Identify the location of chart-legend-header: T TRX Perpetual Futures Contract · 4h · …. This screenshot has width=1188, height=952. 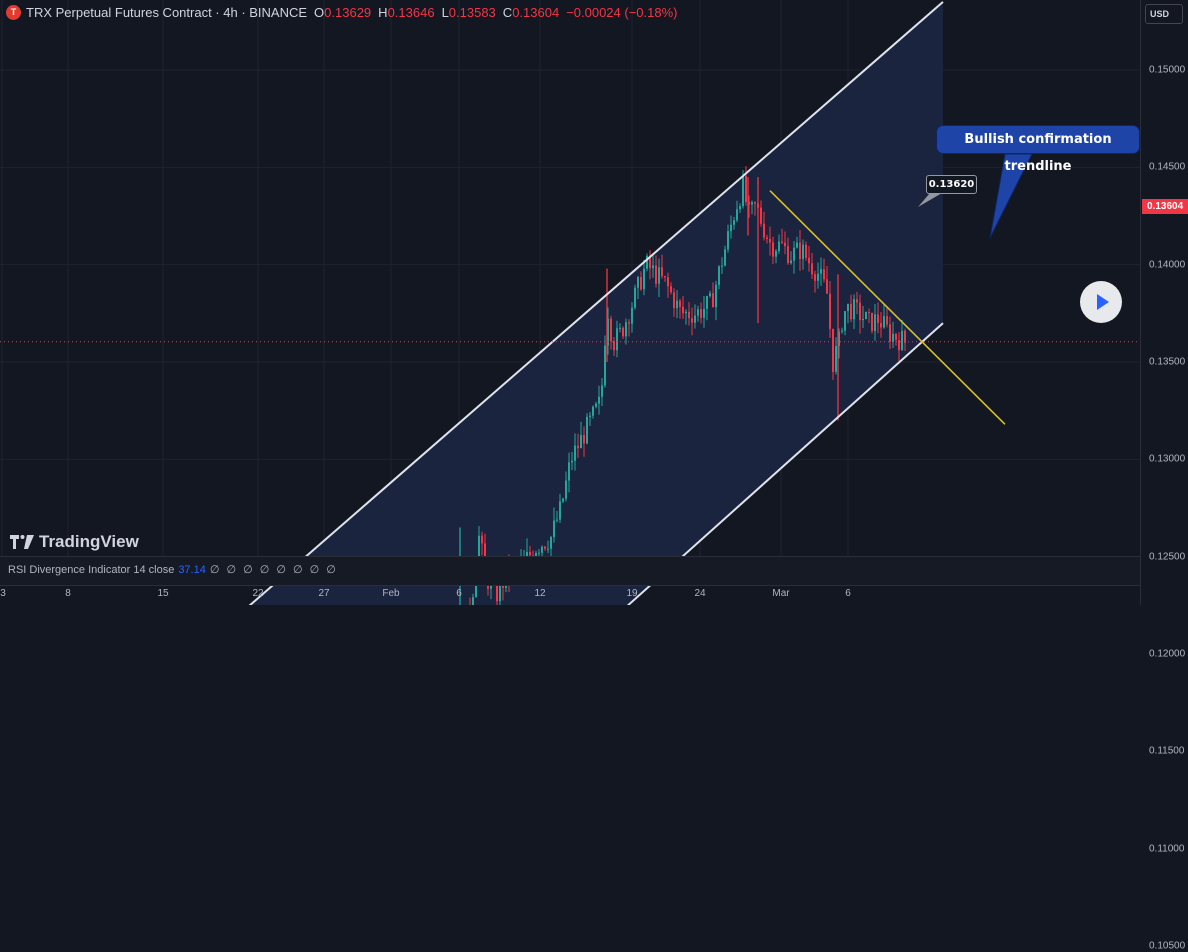
(342, 12).